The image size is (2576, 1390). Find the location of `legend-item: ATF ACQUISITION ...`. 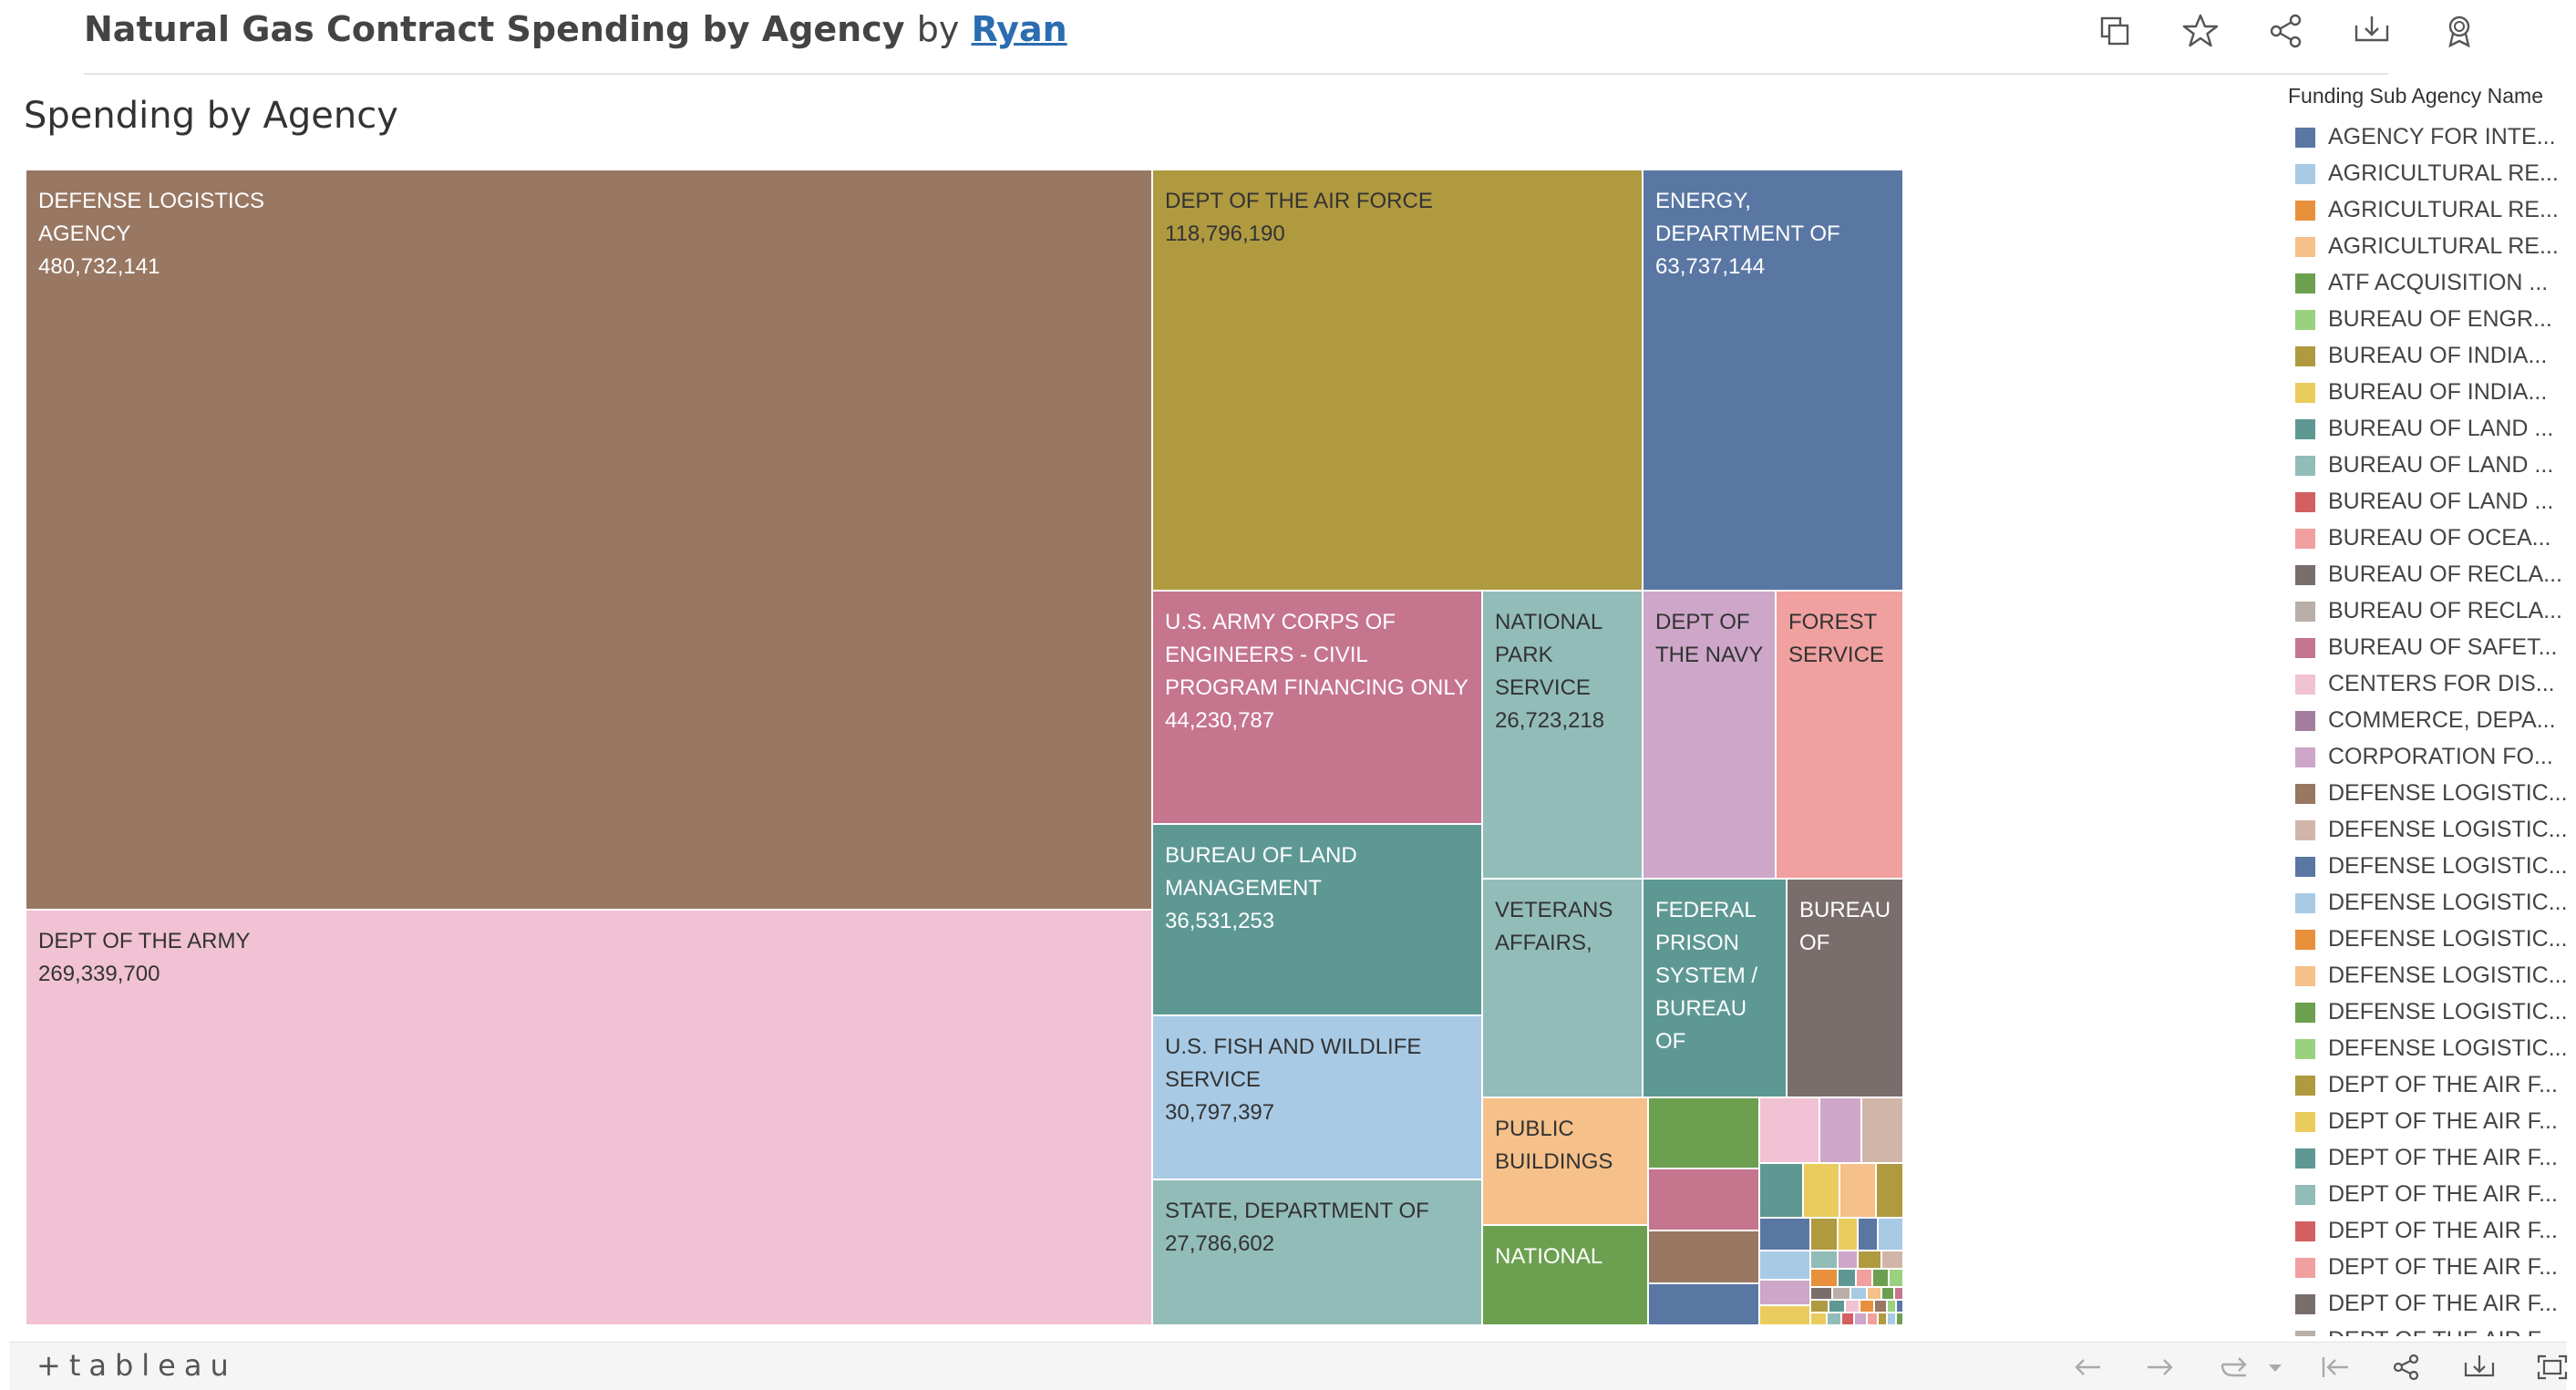

legend-item: ATF ACQUISITION ... is located at coordinates (2424, 282).